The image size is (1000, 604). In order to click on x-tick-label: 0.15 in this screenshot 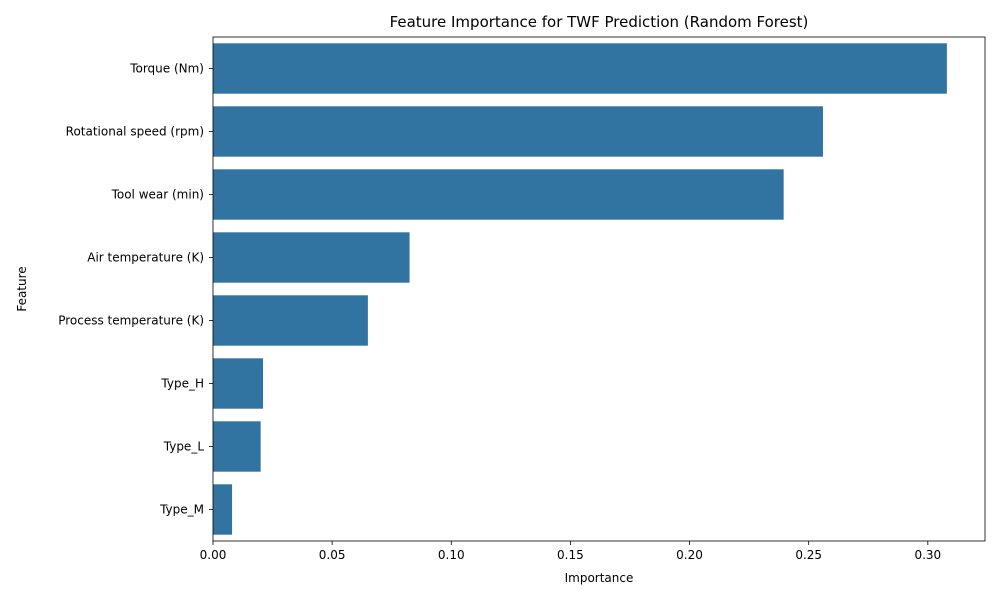, I will do `click(570, 555)`.